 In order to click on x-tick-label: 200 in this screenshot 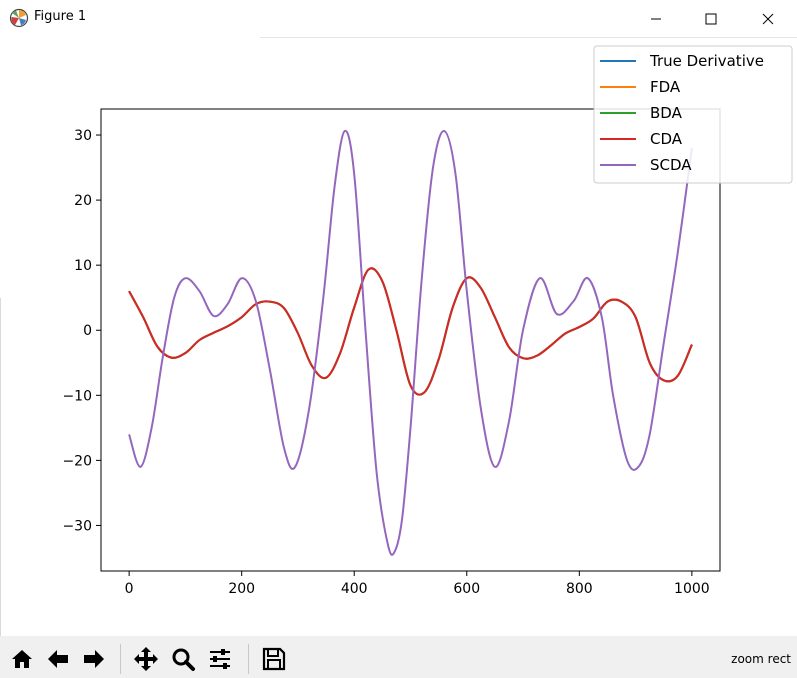, I will do `click(241, 589)`.